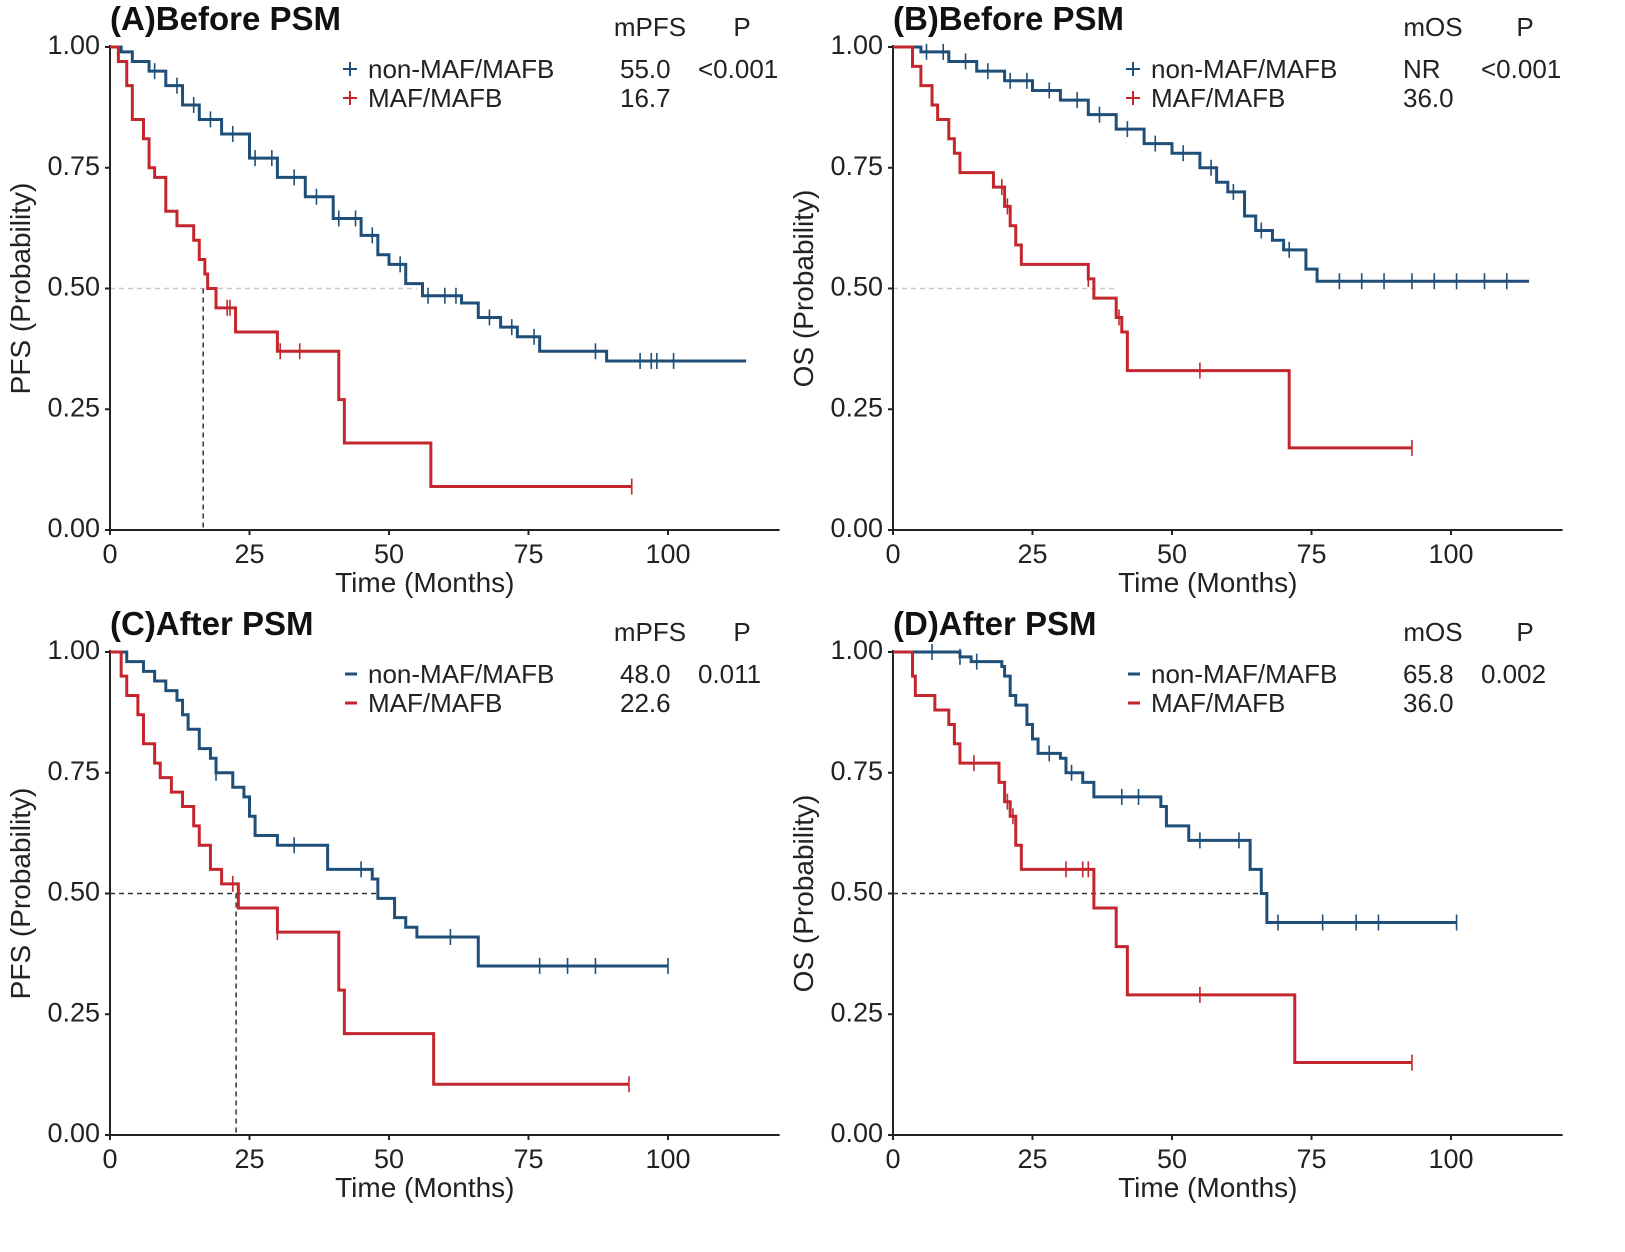  What do you see at coordinates (645, 69) in the screenshot?
I see `legend-median: 55.0` at bounding box center [645, 69].